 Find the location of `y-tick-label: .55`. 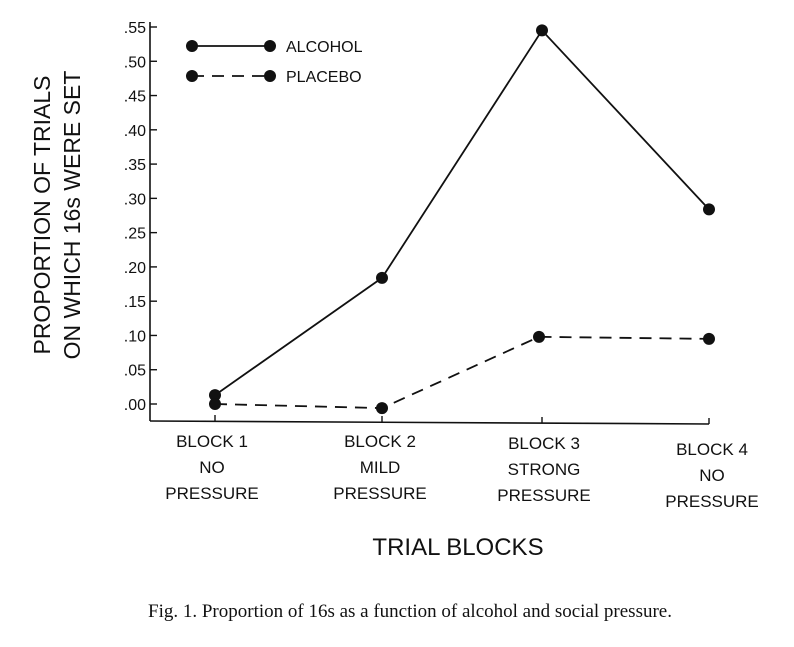

y-tick-label: .55 is located at coordinates (135, 28).